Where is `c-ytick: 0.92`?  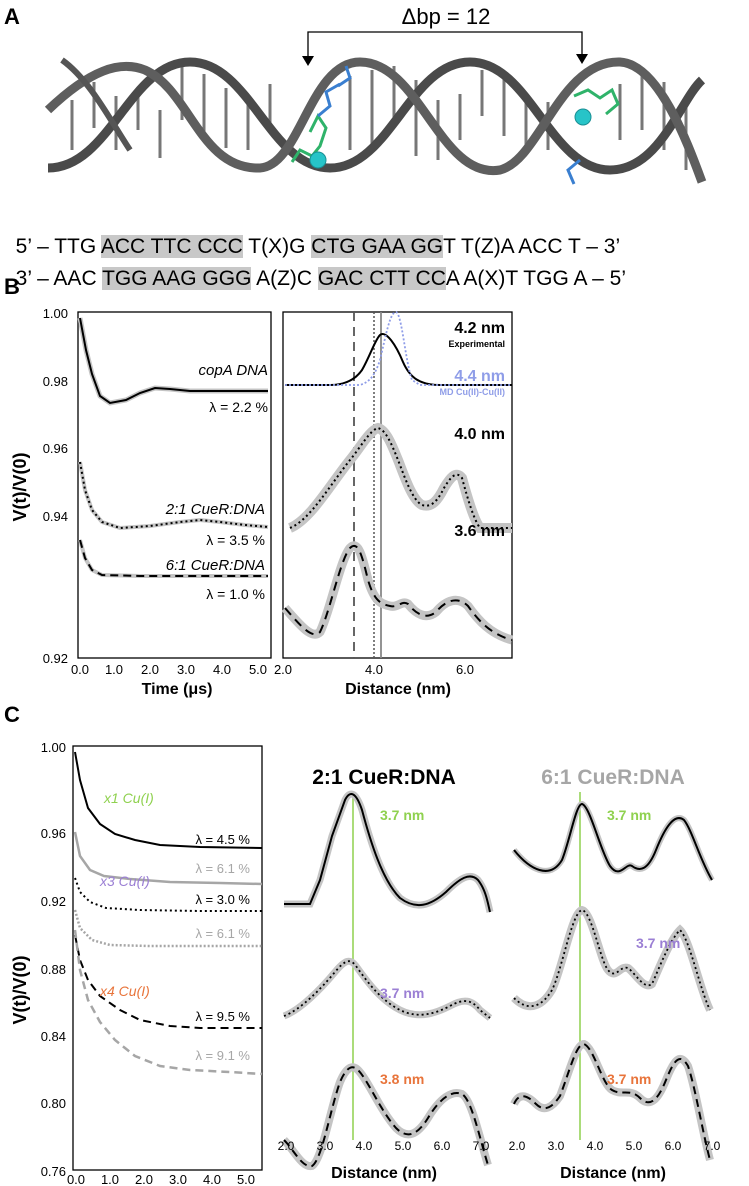 c-ytick: 0.92 is located at coordinates (53, 901).